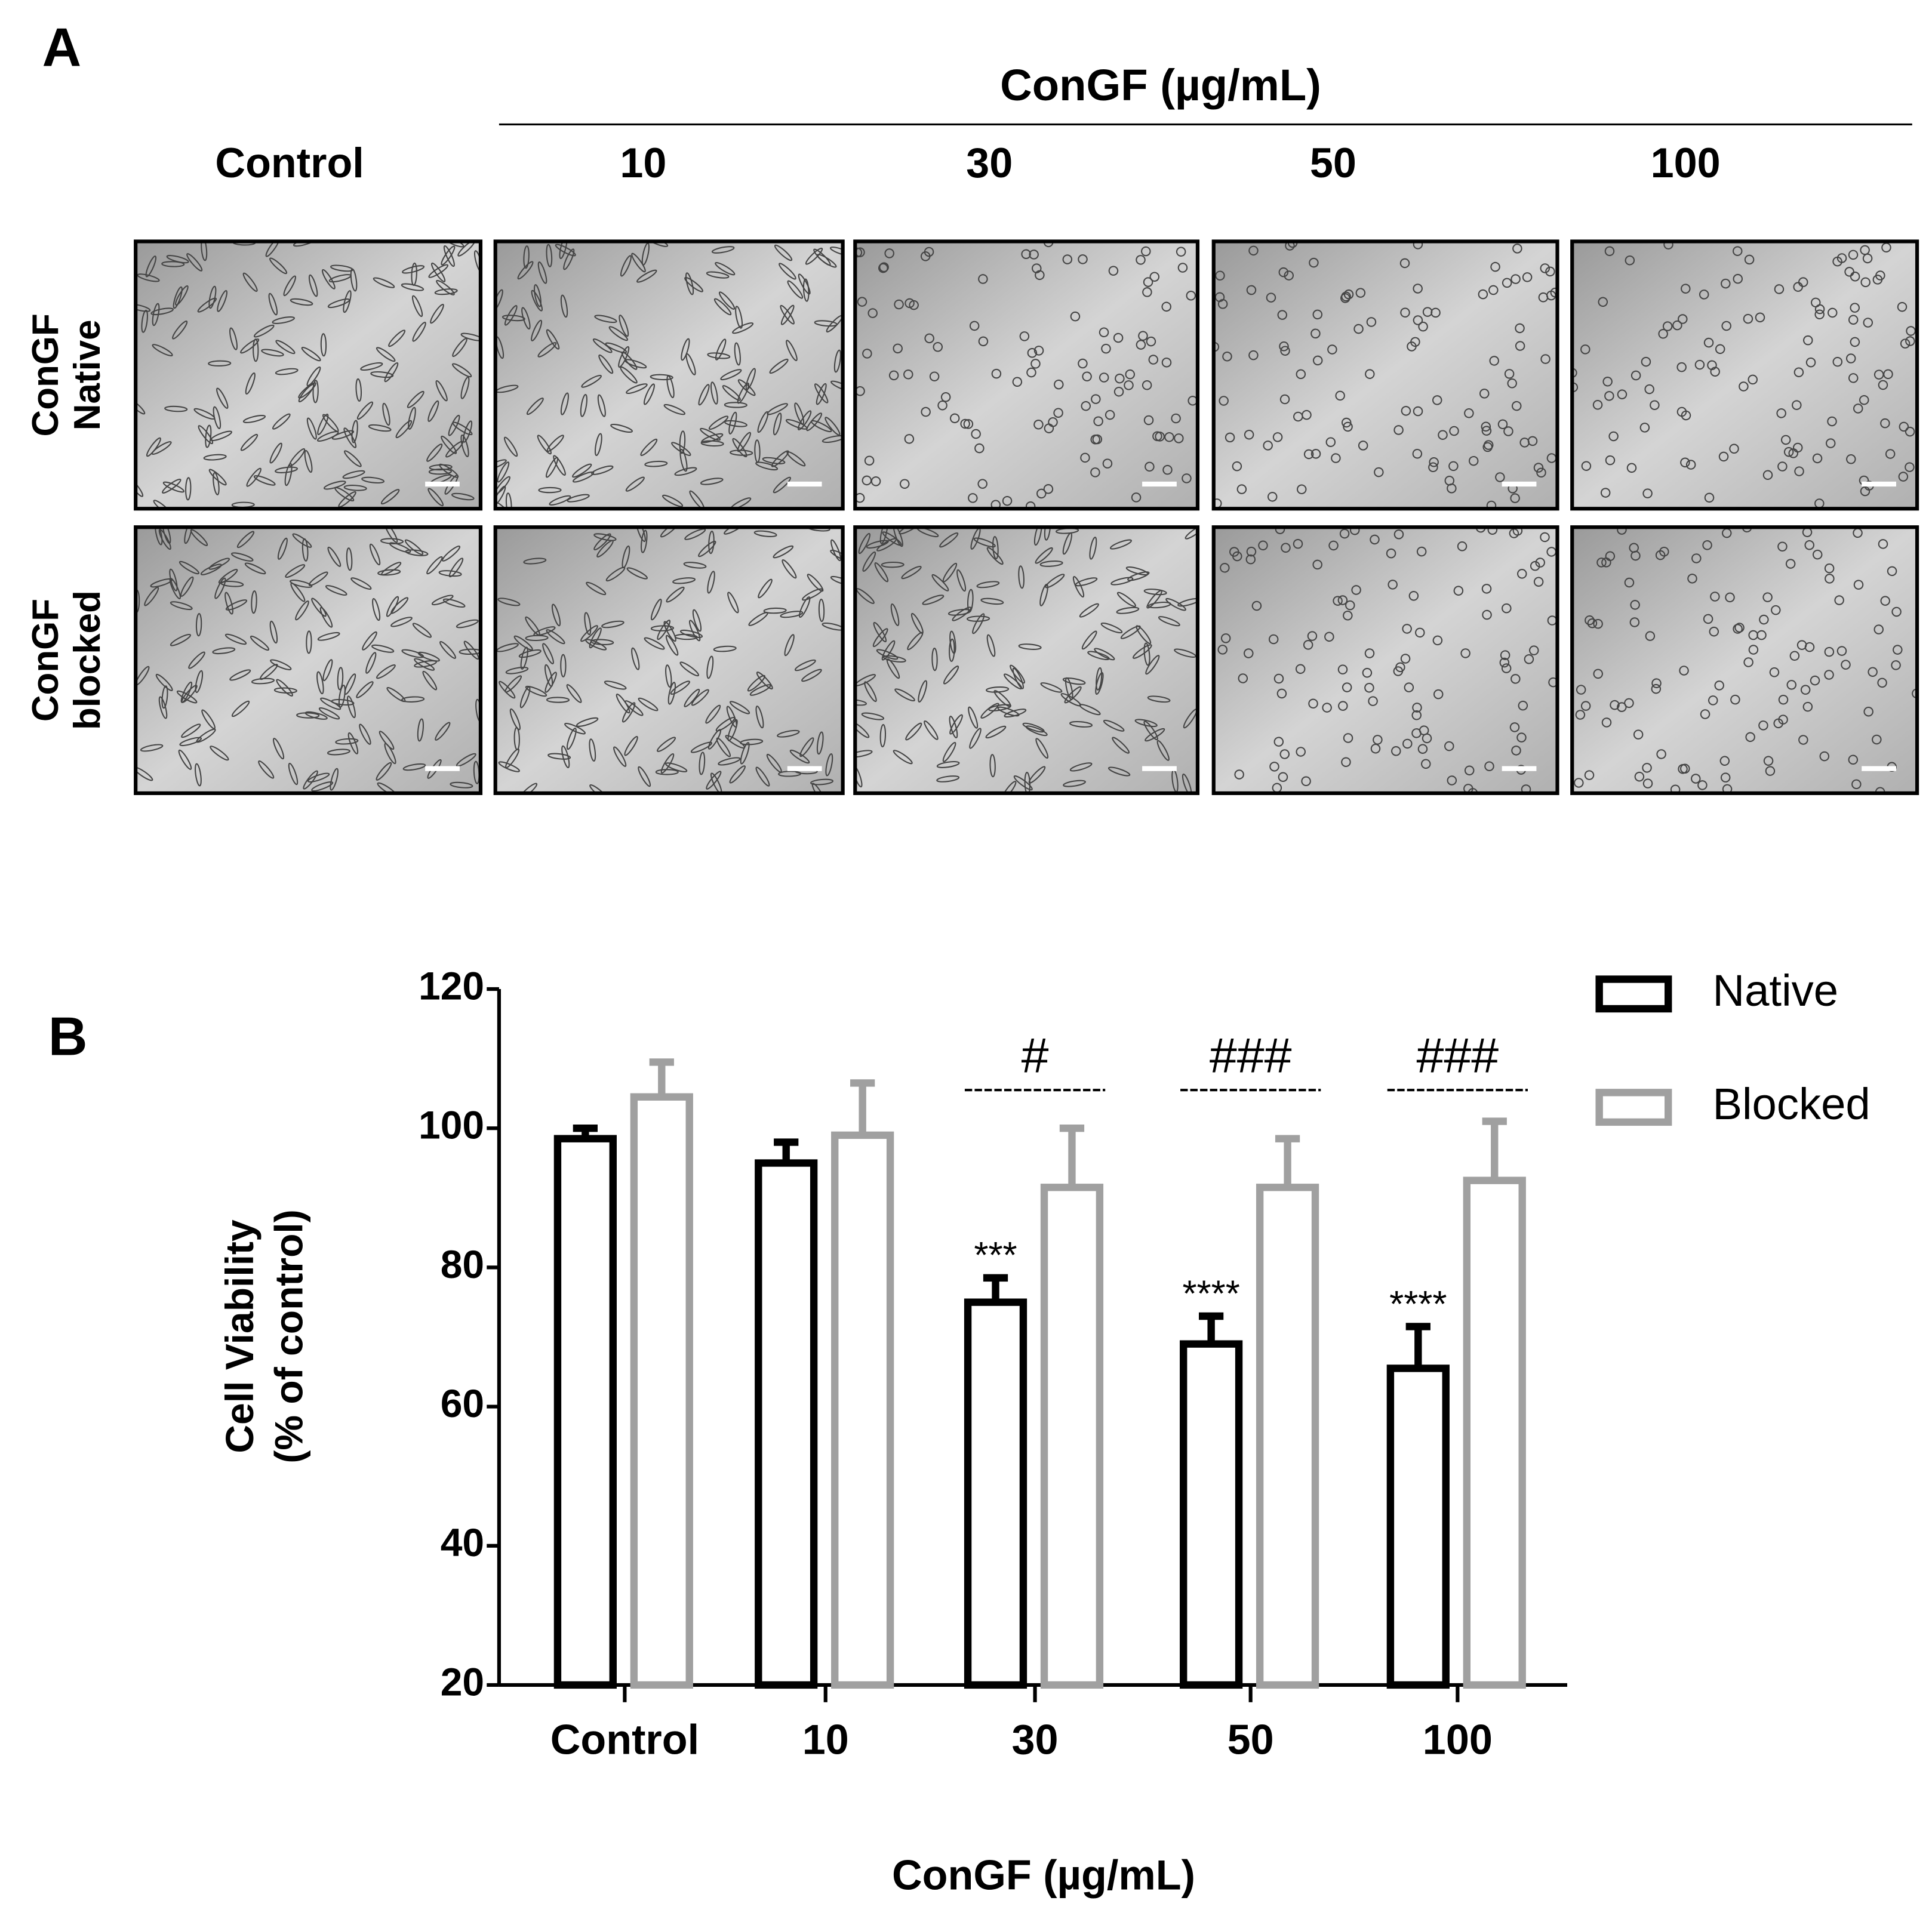 The width and height of the screenshot is (1932, 1919). Describe the element at coordinates (87, 660) in the screenshot. I see `row-label-line: blocked` at that location.